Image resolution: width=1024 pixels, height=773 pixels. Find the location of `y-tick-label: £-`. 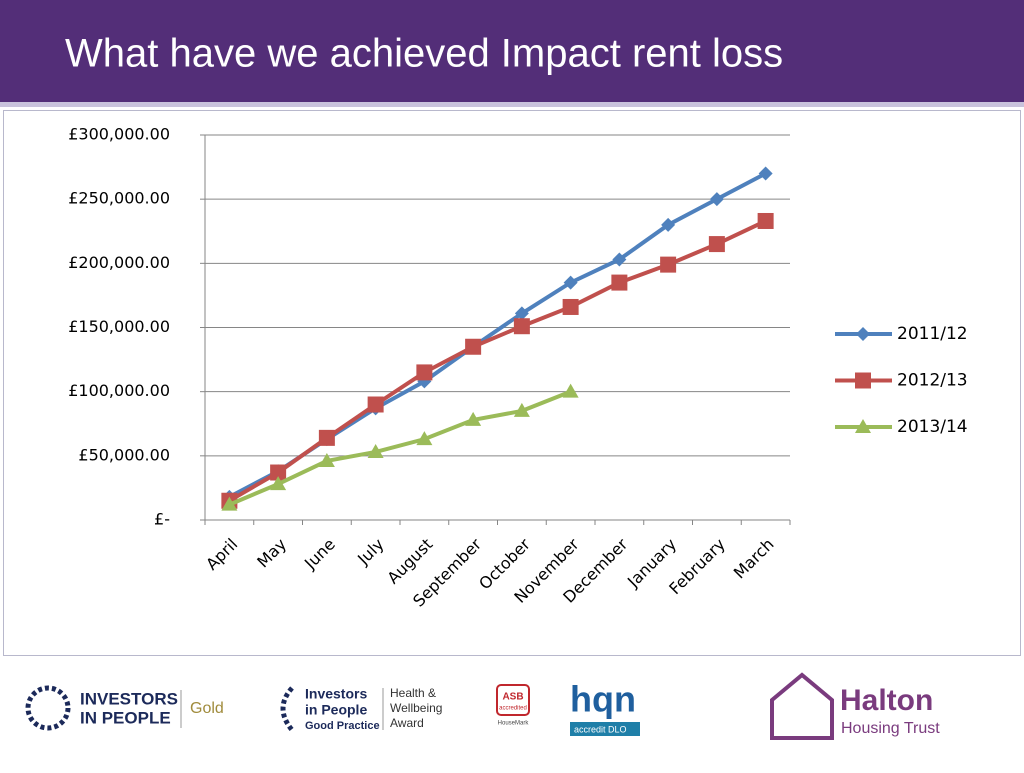

y-tick-label: £- is located at coordinates (162, 519).